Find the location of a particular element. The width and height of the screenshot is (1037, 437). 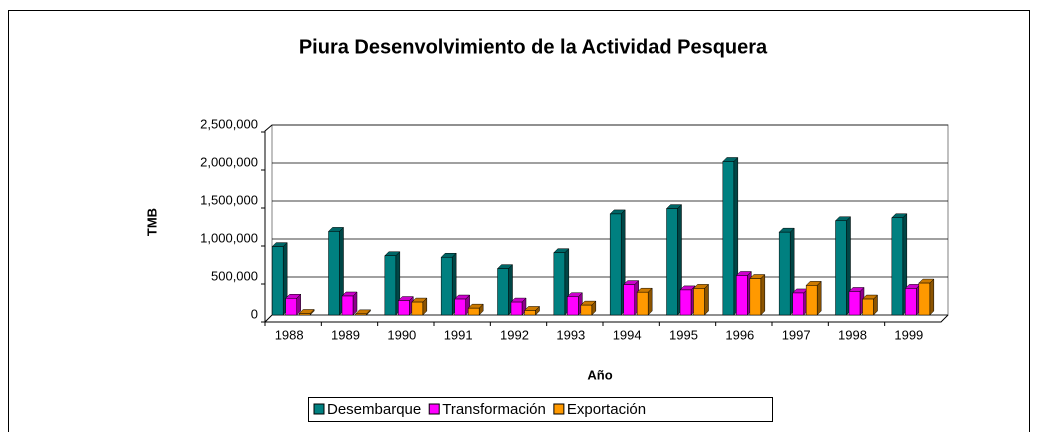

x-tick-label: 1992 is located at coordinates (514, 334).